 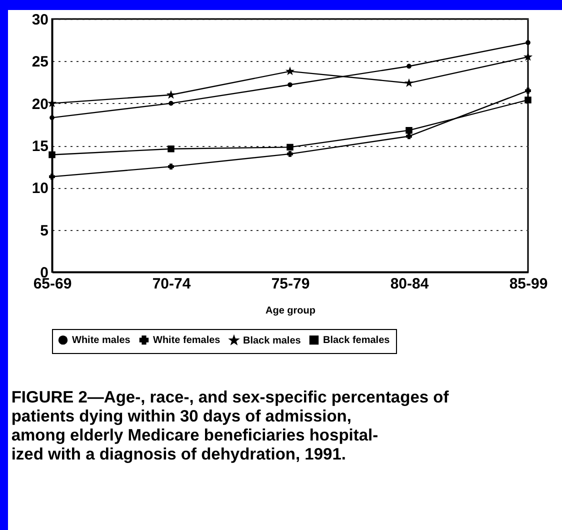 What do you see at coordinates (40, 104) in the screenshot?
I see `y-tick-label: 20` at bounding box center [40, 104].